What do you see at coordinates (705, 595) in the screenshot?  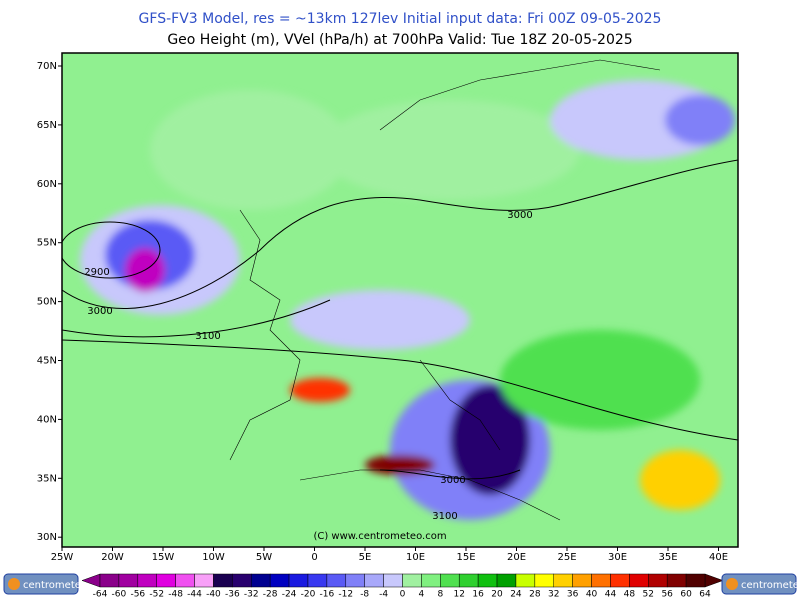 I see `colorbar-label: 64` at bounding box center [705, 595].